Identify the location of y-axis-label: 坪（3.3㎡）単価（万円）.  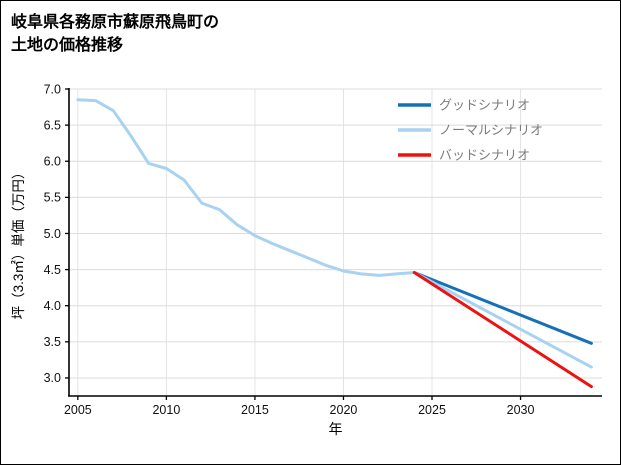
(18, 243).